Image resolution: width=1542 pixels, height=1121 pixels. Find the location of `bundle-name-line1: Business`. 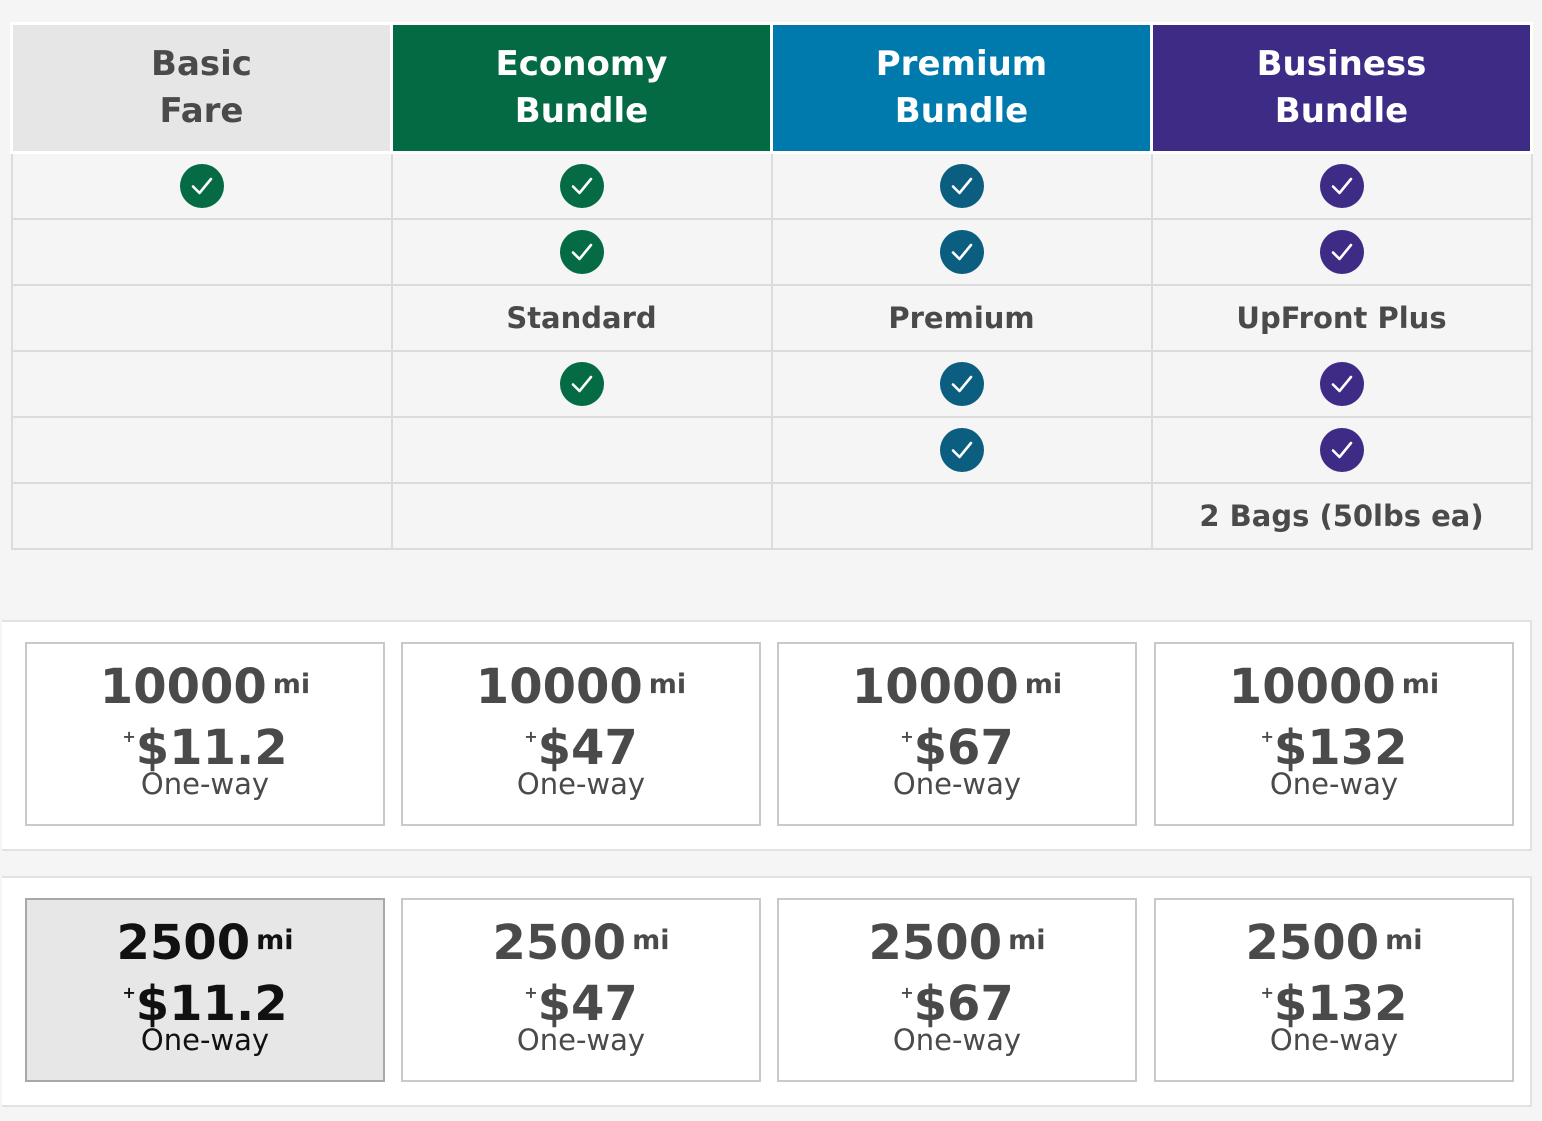

bundle-name-line1: Business is located at coordinates (1341, 64).